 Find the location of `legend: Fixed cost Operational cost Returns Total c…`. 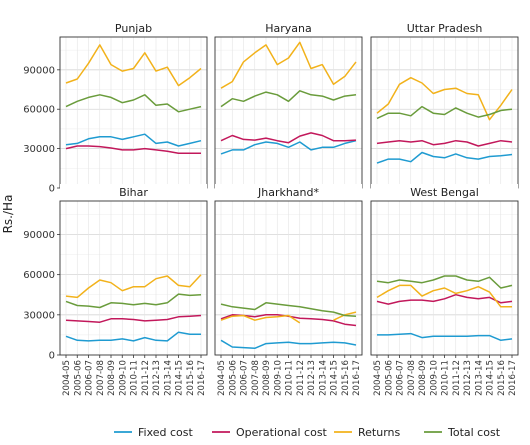

legend: Fixed cost Operational cost Returns Total c… is located at coordinates (307, 432).